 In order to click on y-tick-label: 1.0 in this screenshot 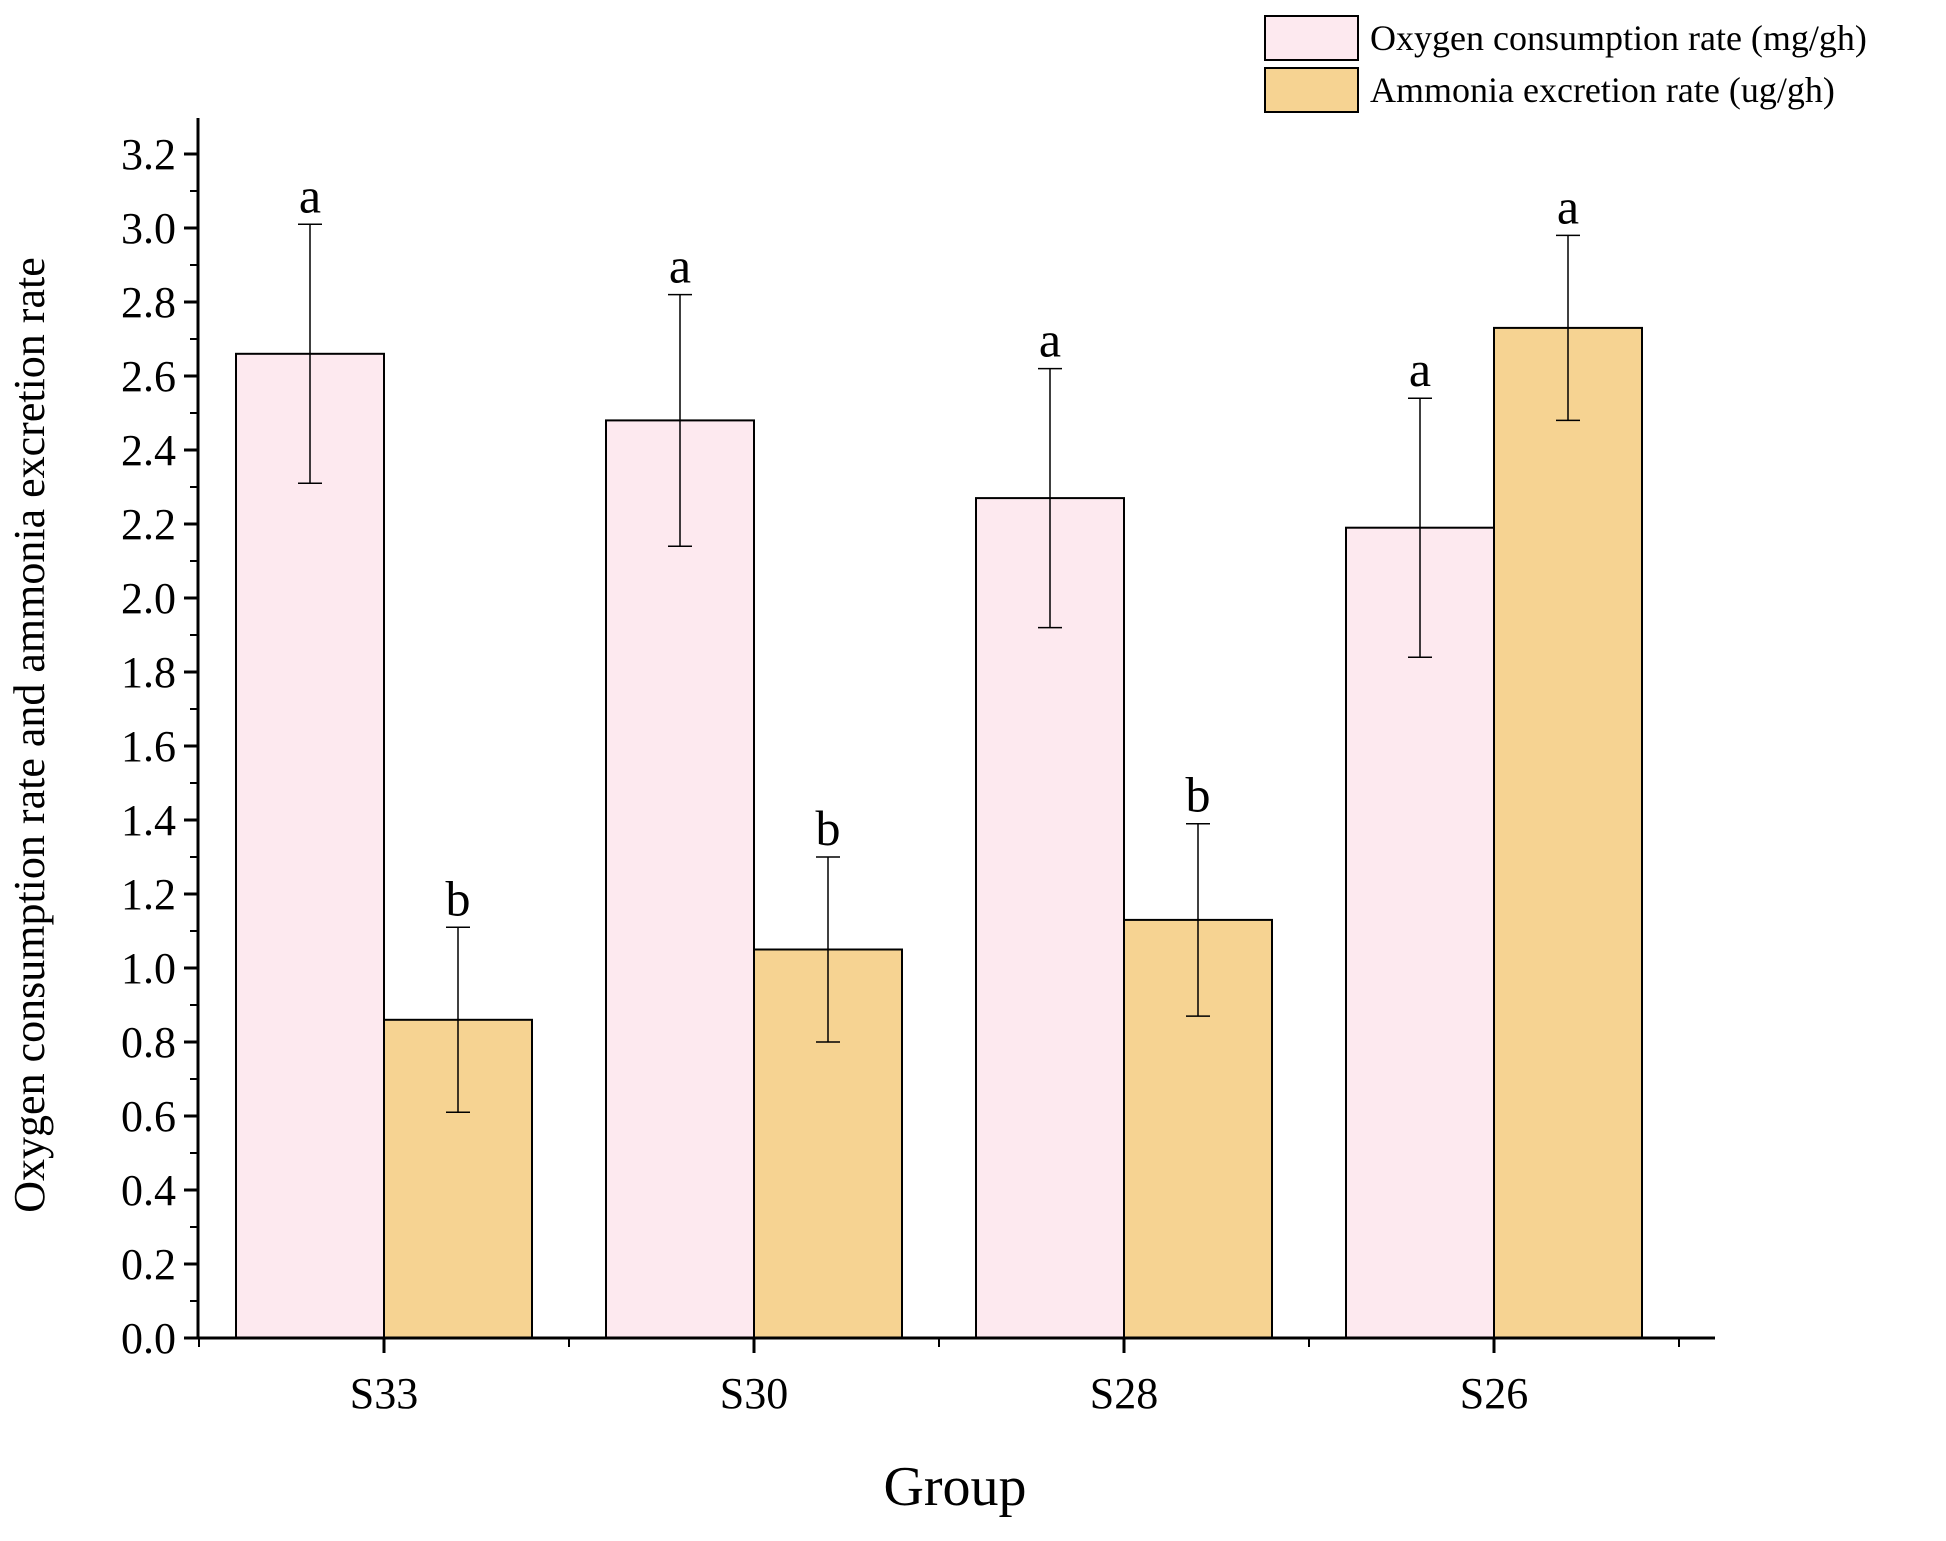, I will do `click(148, 968)`.